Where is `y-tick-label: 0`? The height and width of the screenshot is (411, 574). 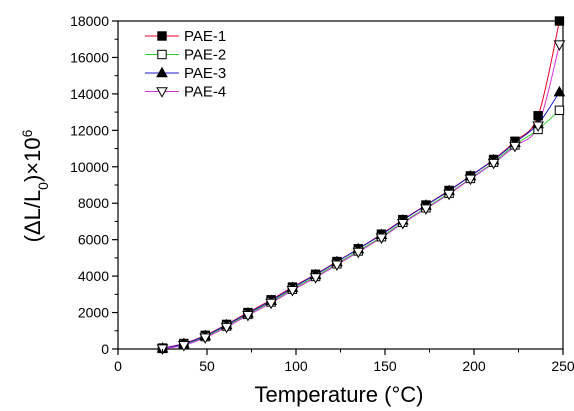
y-tick-label: 0 is located at coordinates (105, 349).